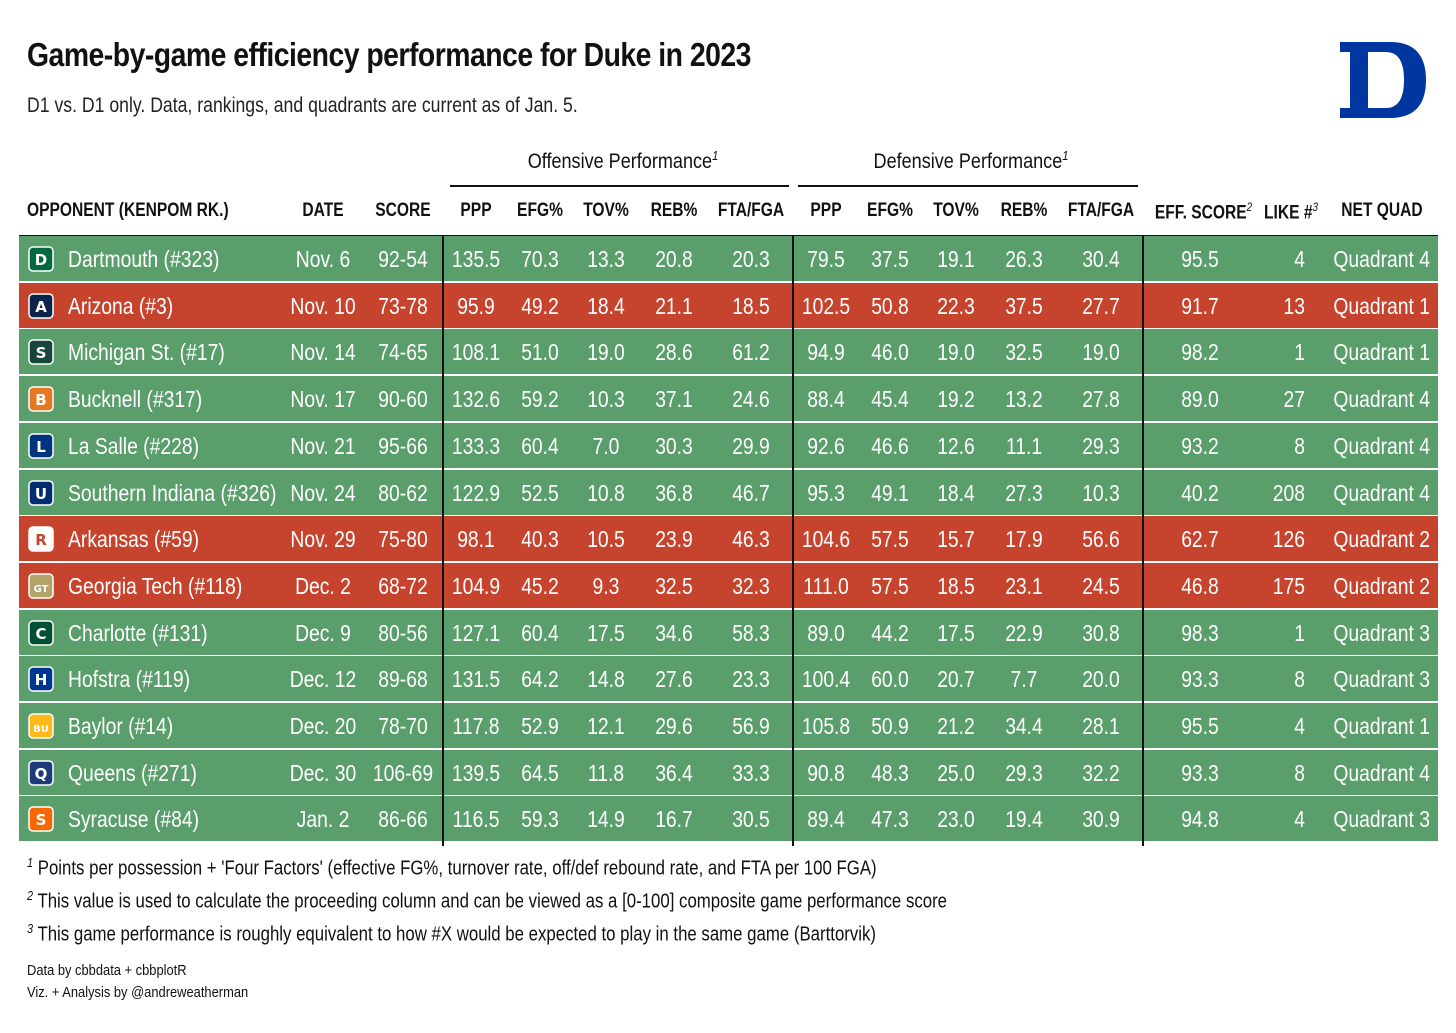  What do you see at coordinates (540, 259) in the screenshot?
I see `cell-o-efg: 70.3` at bounding box center [540, 259].